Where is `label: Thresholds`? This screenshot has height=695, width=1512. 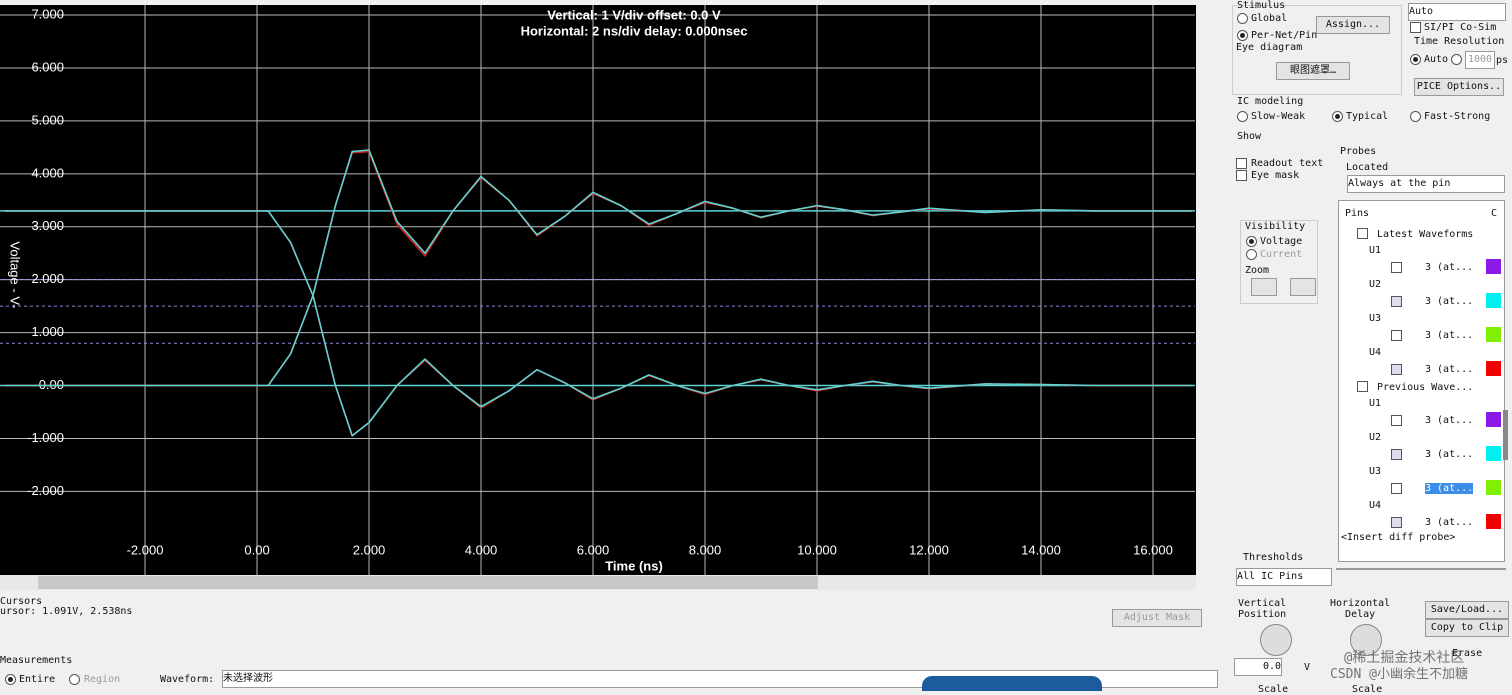
label: Thresholds is located at coordinates (1273, 557).